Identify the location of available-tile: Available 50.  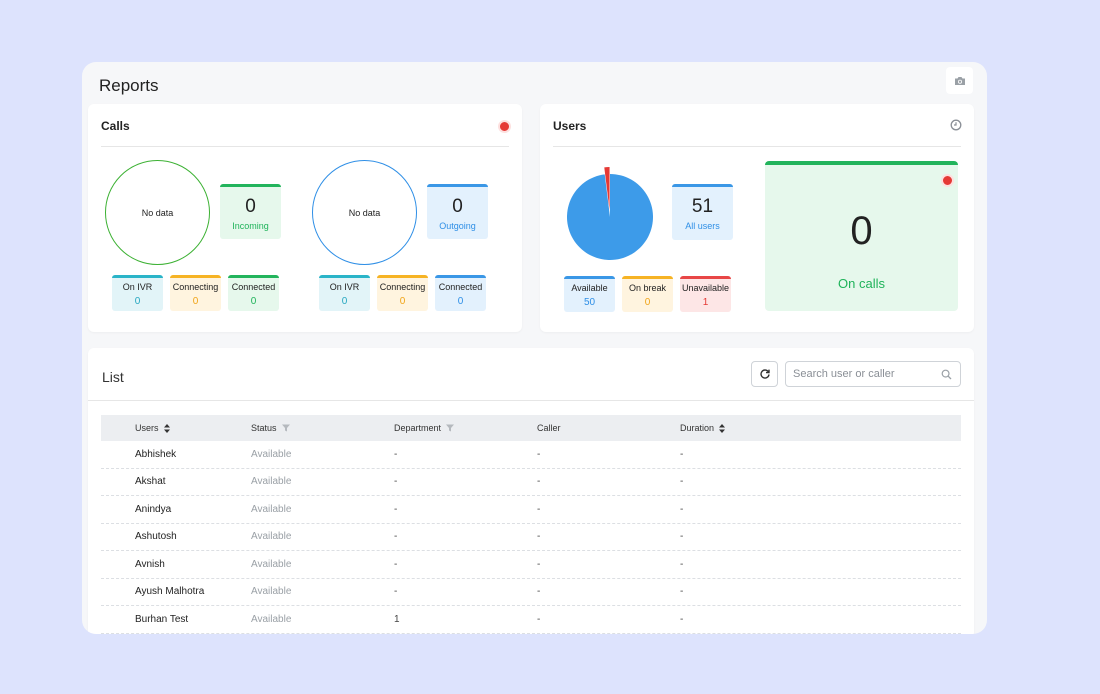
(589, 294).